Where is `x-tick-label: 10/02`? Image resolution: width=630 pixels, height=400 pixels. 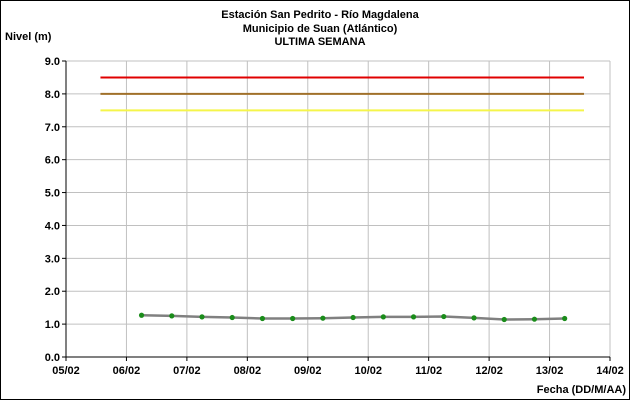 x-tick-label: 10/02 is located at coordinates (368, 371).